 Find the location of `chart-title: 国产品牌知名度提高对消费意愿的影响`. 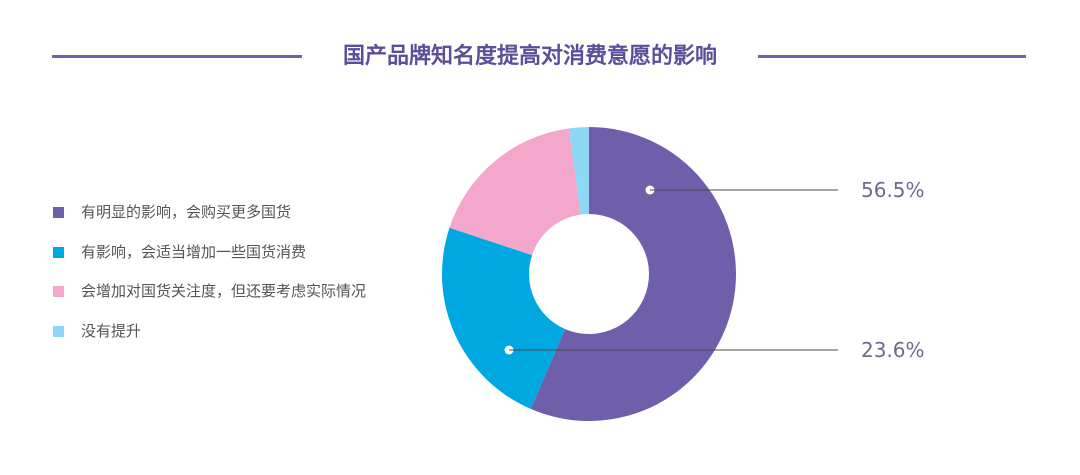

chart-title: 国产品牌知名度提高对消费意愿的影响 is located at coordinates (529, 56).